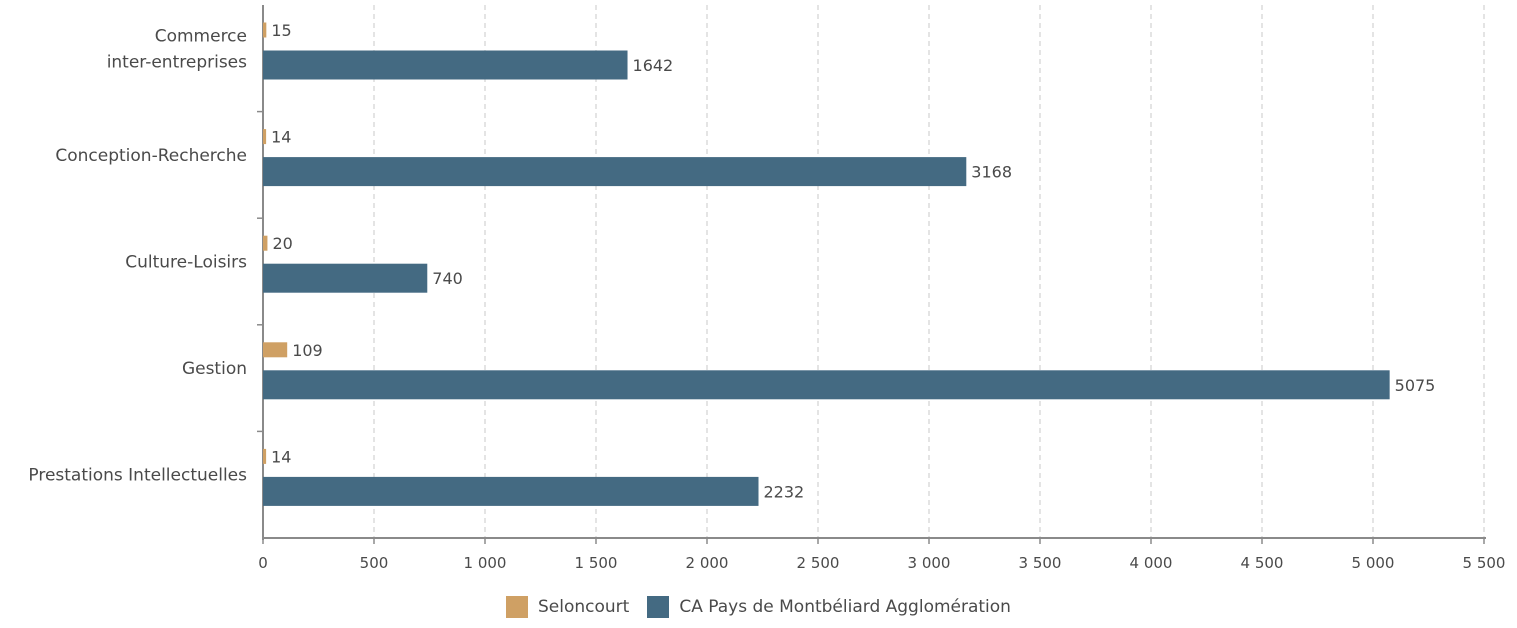 This screenshot has height=628, width=1517. What do you see at coordinates (707, 563) in the screenshot?
I see `x-tick-label: 2 000` at bounding box center [707, 563].